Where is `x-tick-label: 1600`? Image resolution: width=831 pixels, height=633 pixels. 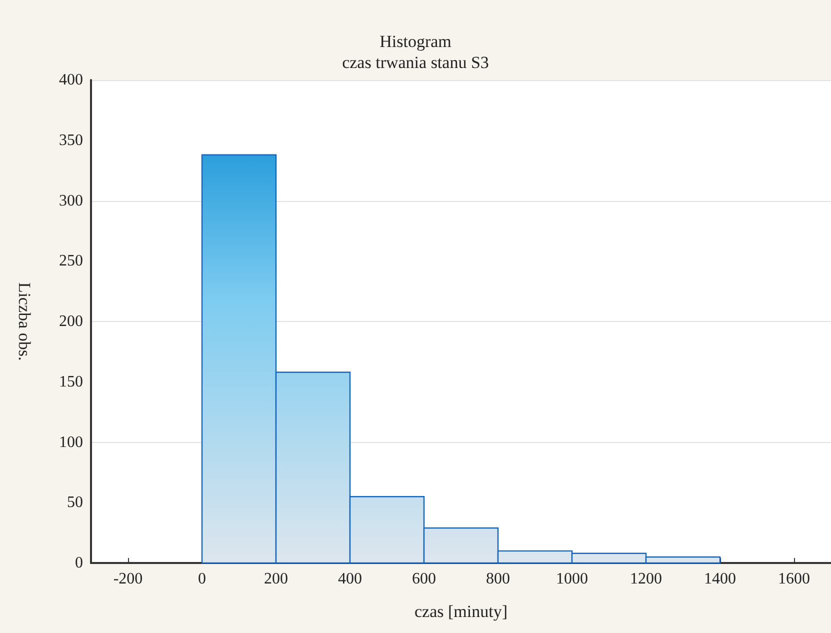
x-tick-label: 1600 is located at coordinates (794, 579).